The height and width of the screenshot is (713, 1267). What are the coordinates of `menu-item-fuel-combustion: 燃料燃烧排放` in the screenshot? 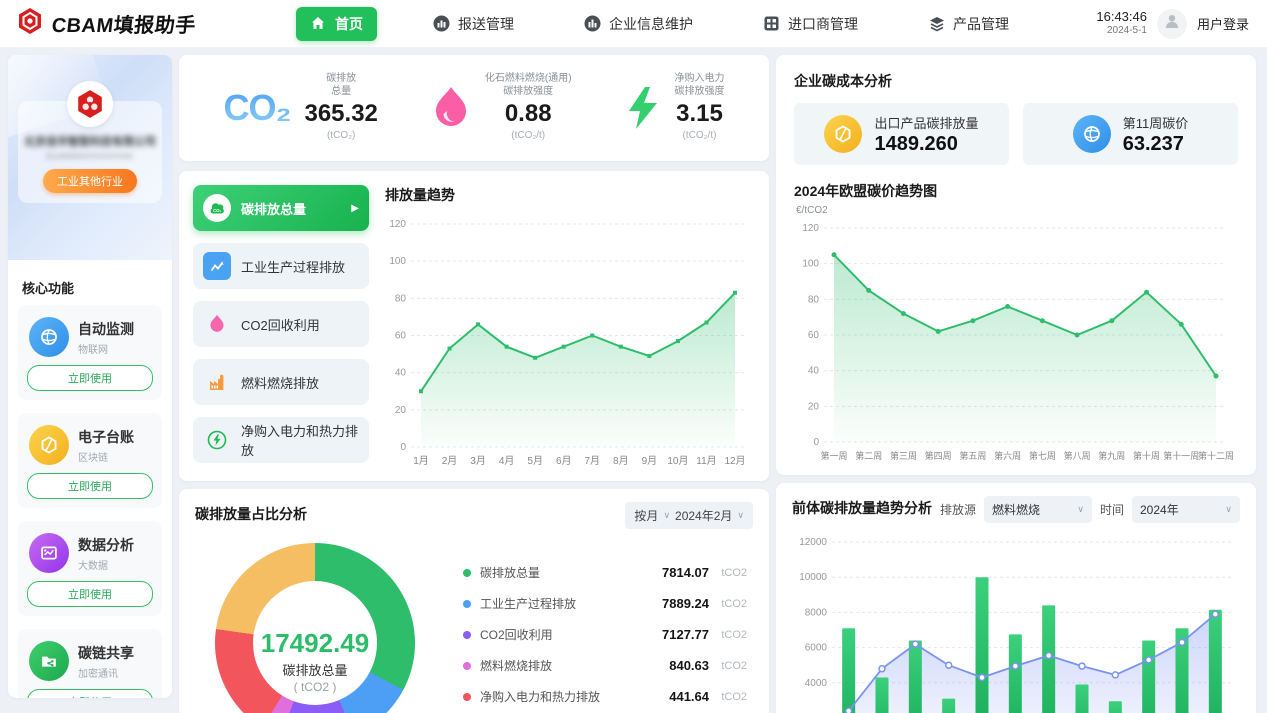 It's located at (281, 382).